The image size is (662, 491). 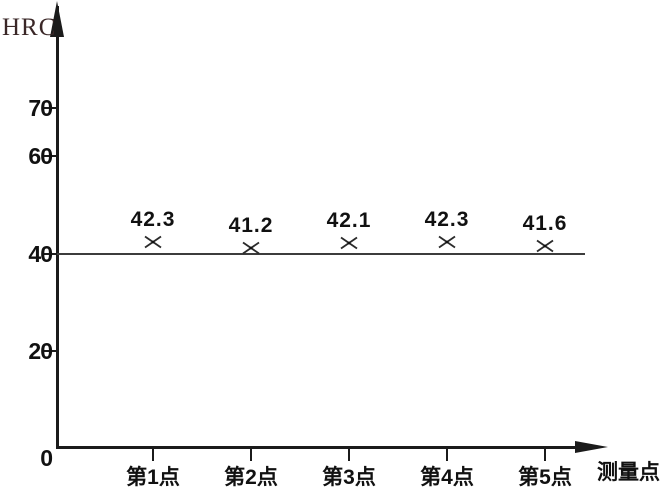 I want to click on x-axis-line, so click(x=316, y=447).